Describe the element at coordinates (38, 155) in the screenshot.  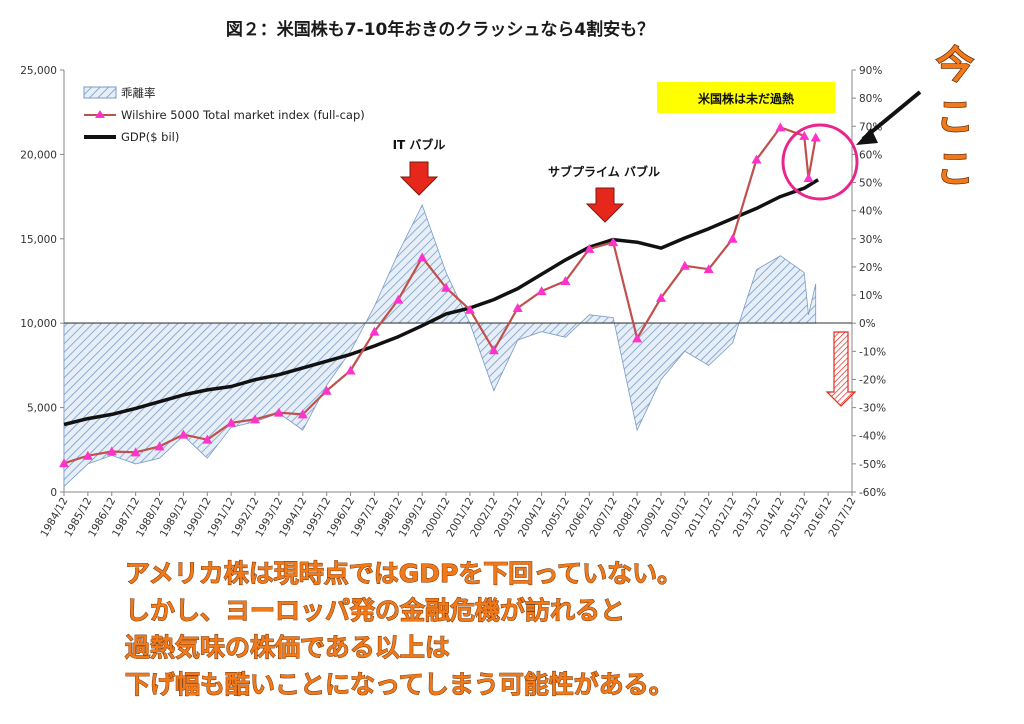
I see `left-tick-label: 20,000` at that location.